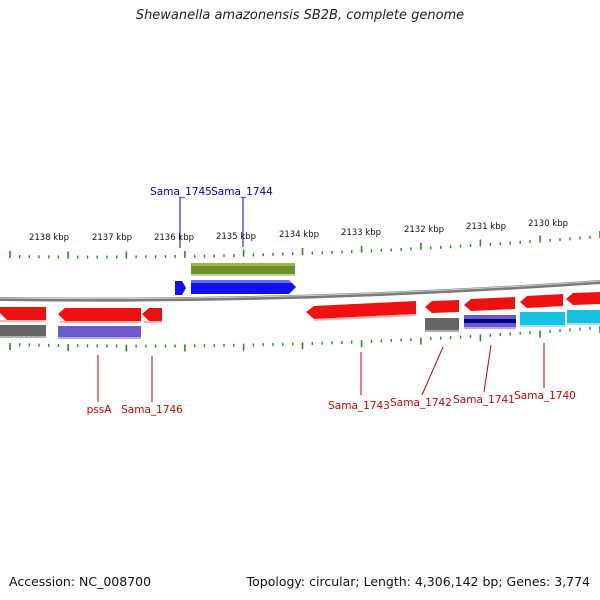  What do you see at coordinates (361, 233) in the screenshot?
I see `kbp-label: 2133 kbp` at bounding box center [361, 233].